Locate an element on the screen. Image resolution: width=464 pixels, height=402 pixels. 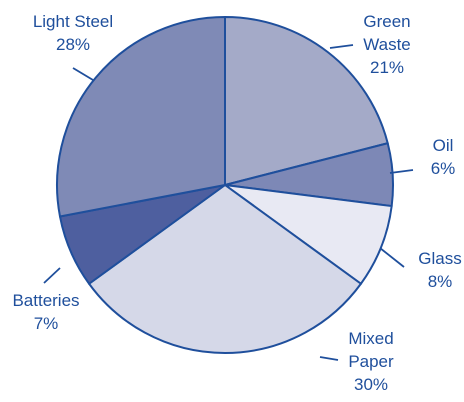
slice-label-mixed-paper: Mixed Paper 30% is located at coordinates (371, 361).